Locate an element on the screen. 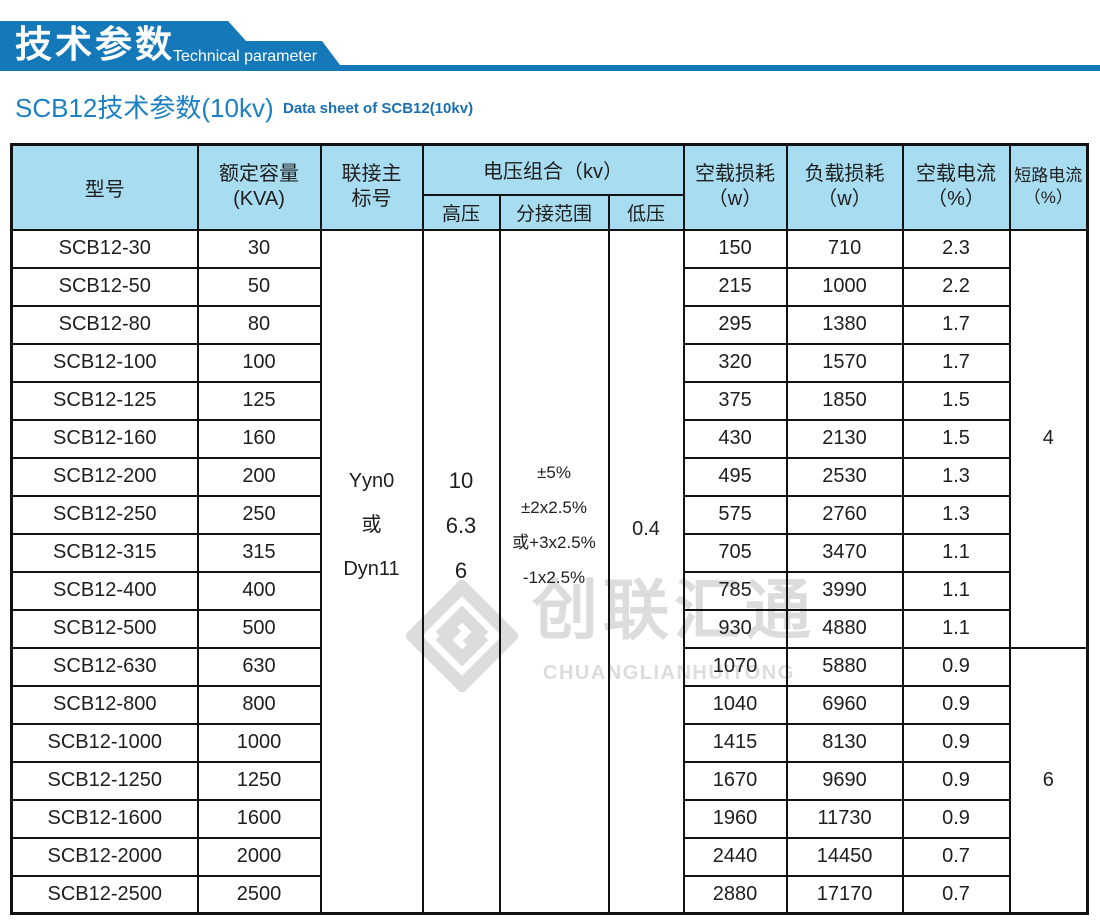 This screenshot has height=921, width=1100. page-title-en: Technical parameter is located at coordinates (245, 56).